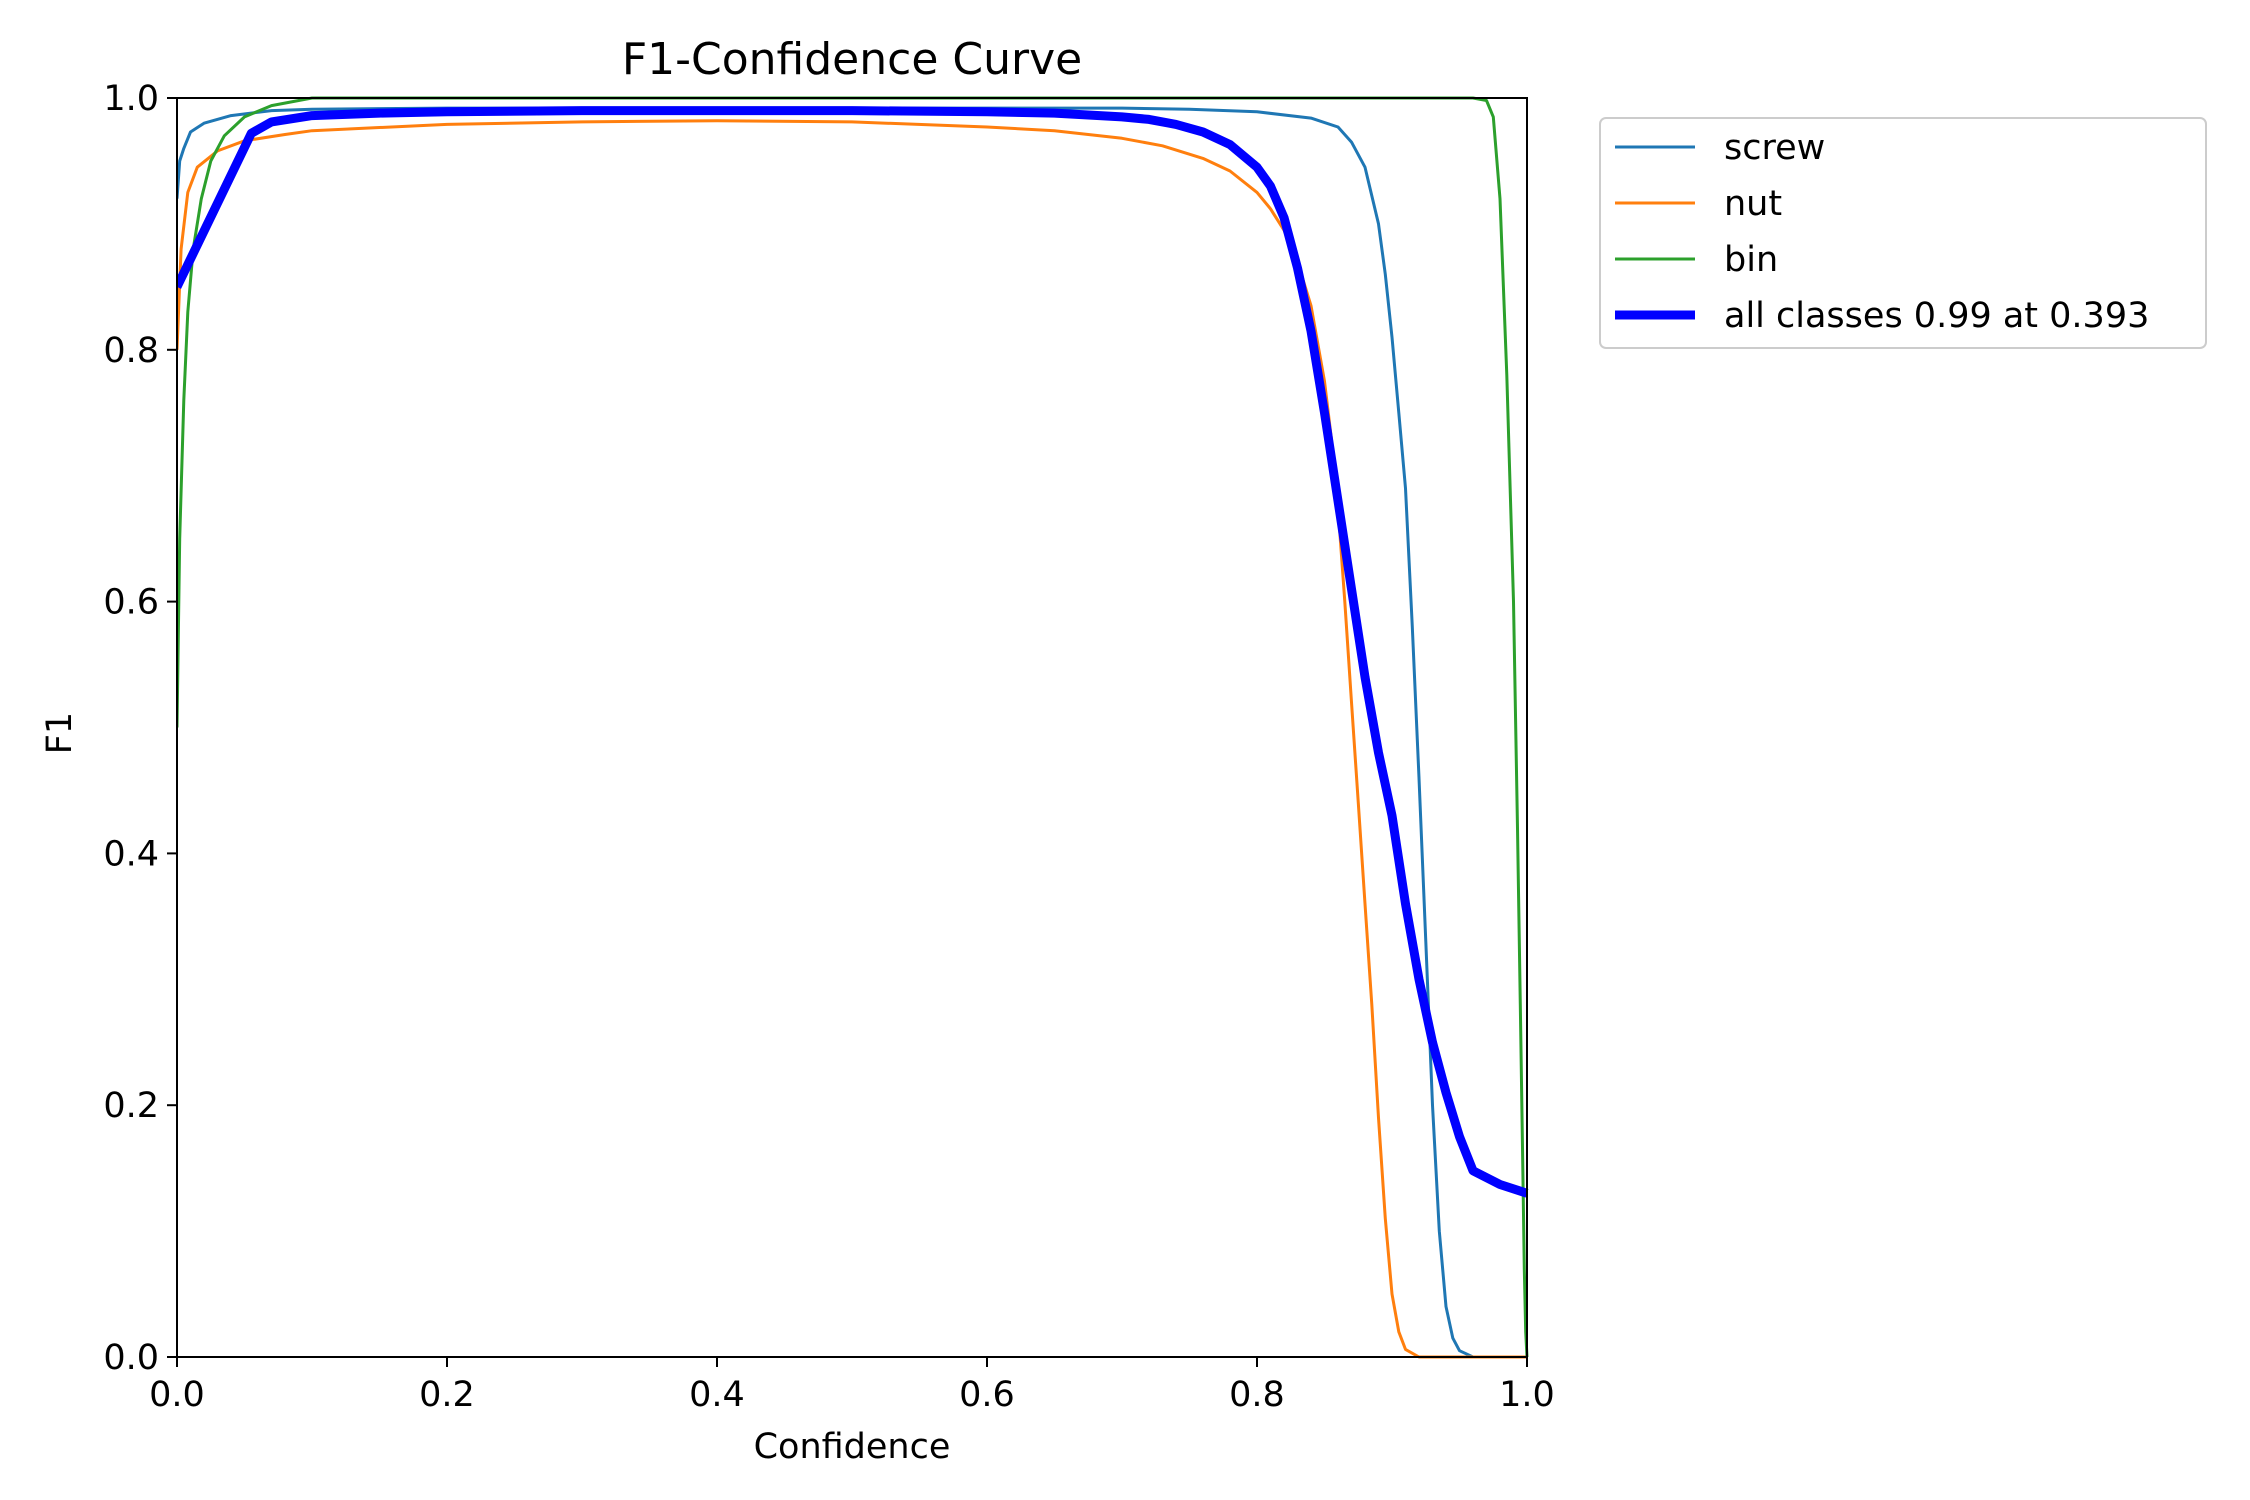 Image resolution: width=2250 pixels, height=1500 pixels. I want to click on x-tick-label: 0.6, so click(987, 1395).